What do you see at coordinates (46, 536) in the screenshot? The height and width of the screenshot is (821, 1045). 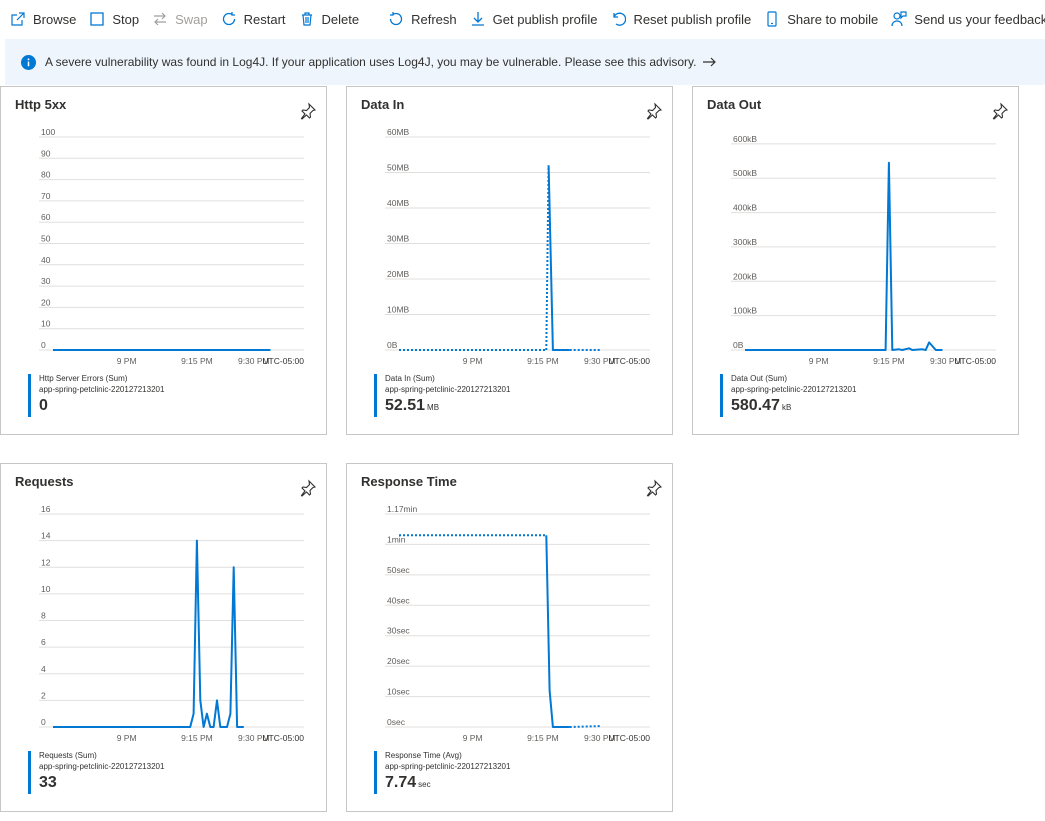 I see `y-tick-label: 14` at bounding box center [46, 536].